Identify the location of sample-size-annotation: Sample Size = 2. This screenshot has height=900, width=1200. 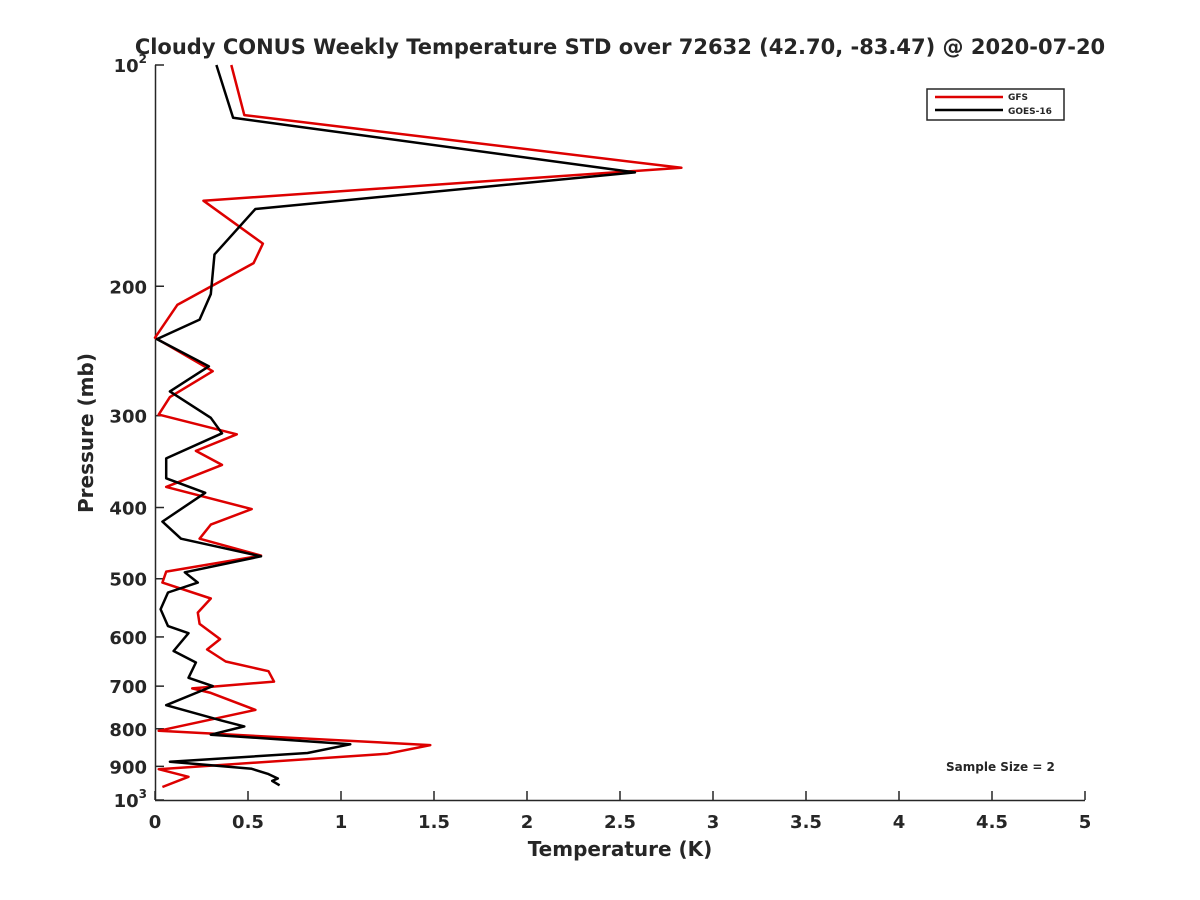
(1000, 767).